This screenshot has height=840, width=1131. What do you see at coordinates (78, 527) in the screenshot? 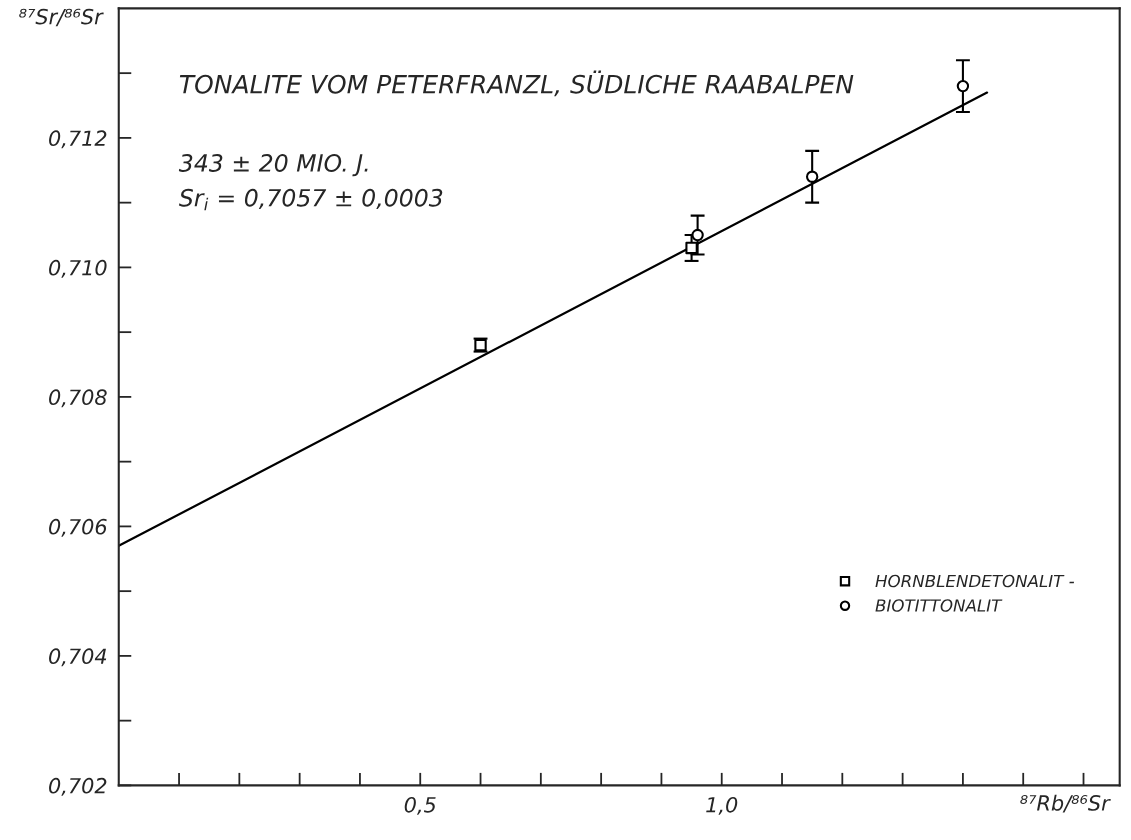
I see `y-tick-label: 0,706` at bounding box center [78, 527].